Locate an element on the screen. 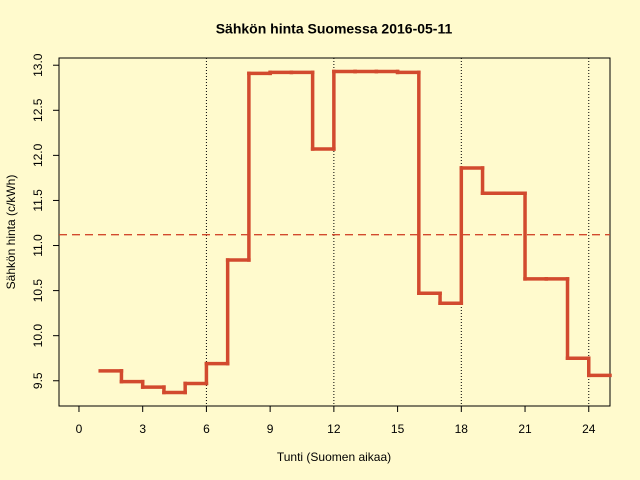 Image resolution: width=640 pixels, height=480 pixels. x-tick-label: 0 is located at coordinates (79, 429).